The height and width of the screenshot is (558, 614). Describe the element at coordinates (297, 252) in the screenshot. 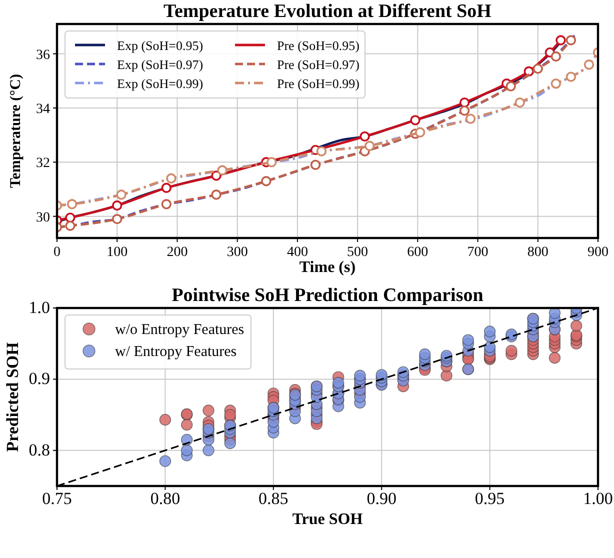

I see `x-tick-label: 400` at that location.